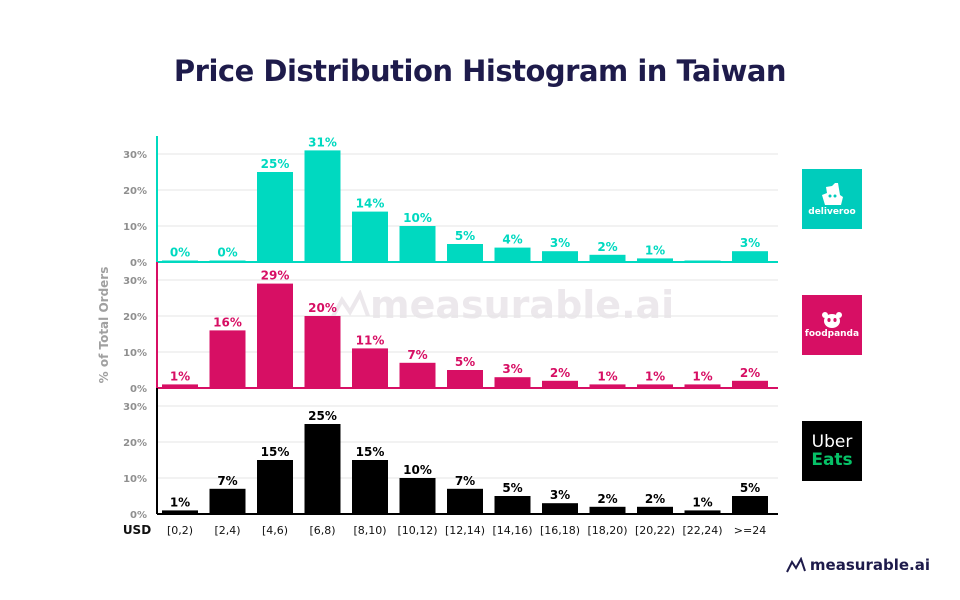 The width and height of the screenshot is (960, 600). I want to click on ubereats-label-uber: Uber, so click(832, 441).